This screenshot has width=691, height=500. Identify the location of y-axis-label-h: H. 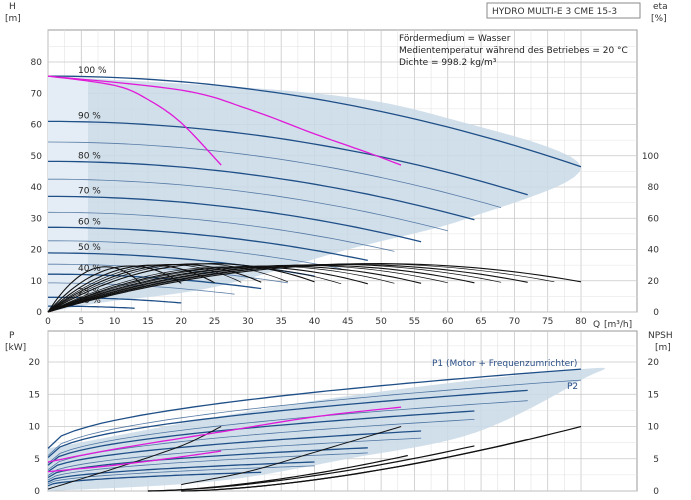
(12, 7).